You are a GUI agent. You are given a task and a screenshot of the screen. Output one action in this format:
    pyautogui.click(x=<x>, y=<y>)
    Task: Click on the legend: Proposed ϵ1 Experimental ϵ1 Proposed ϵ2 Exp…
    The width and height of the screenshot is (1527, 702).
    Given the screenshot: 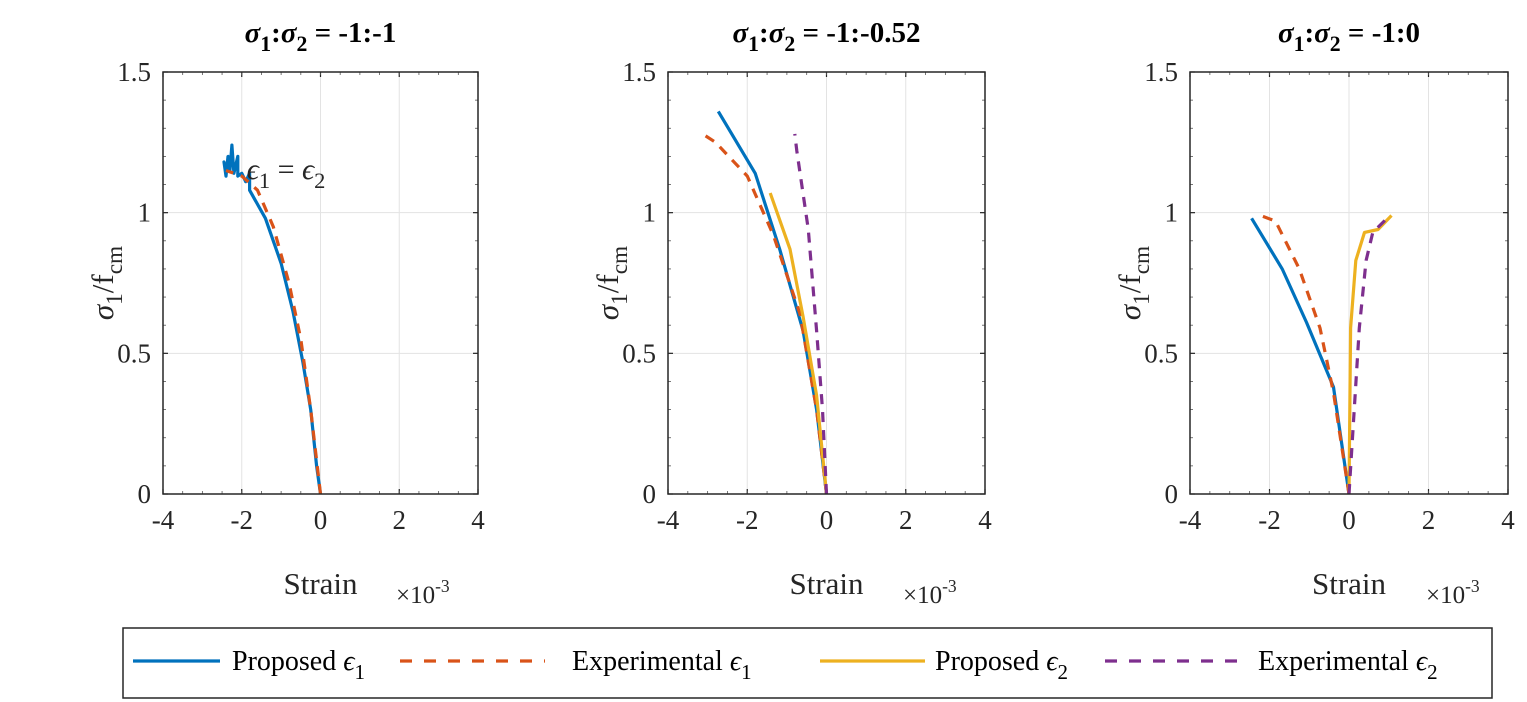 What is the action you would take?
    pyautogui.click(x=807, y=663)
    